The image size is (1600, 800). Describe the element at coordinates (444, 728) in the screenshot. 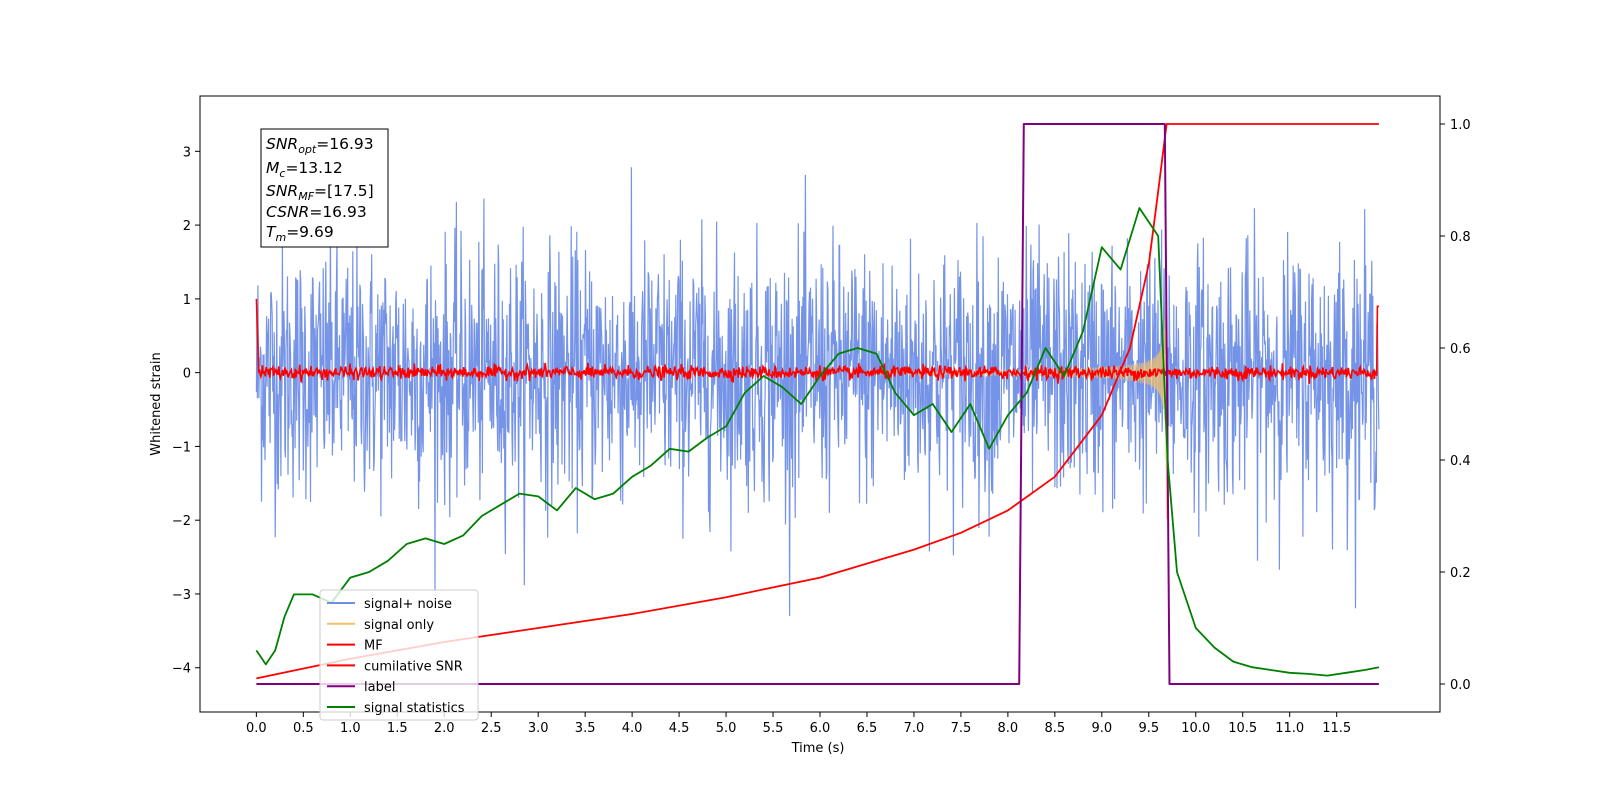

I see `x-tick-label: 2.0` at that location.